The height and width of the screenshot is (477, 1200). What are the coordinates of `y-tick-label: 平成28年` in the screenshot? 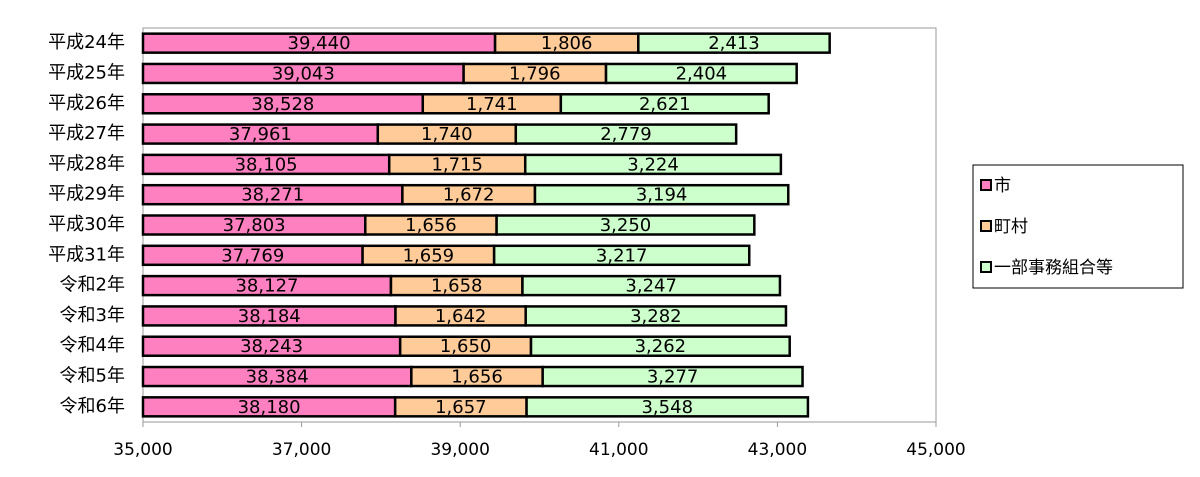 It's located at (86, 163).